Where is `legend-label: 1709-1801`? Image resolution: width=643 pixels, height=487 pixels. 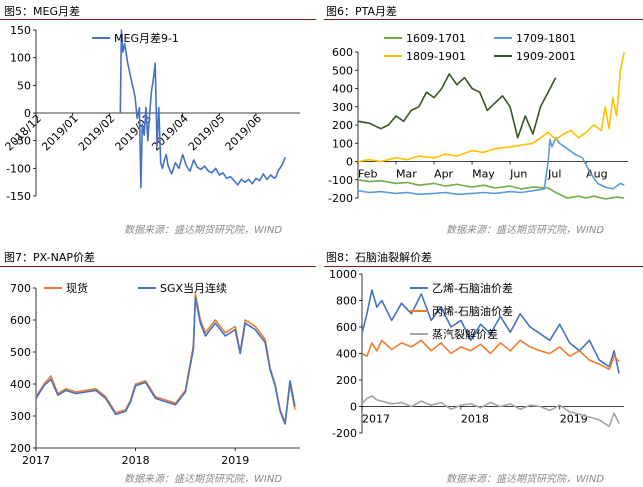
legend-label: 1709-1801 is located at coordinates (546, 38).